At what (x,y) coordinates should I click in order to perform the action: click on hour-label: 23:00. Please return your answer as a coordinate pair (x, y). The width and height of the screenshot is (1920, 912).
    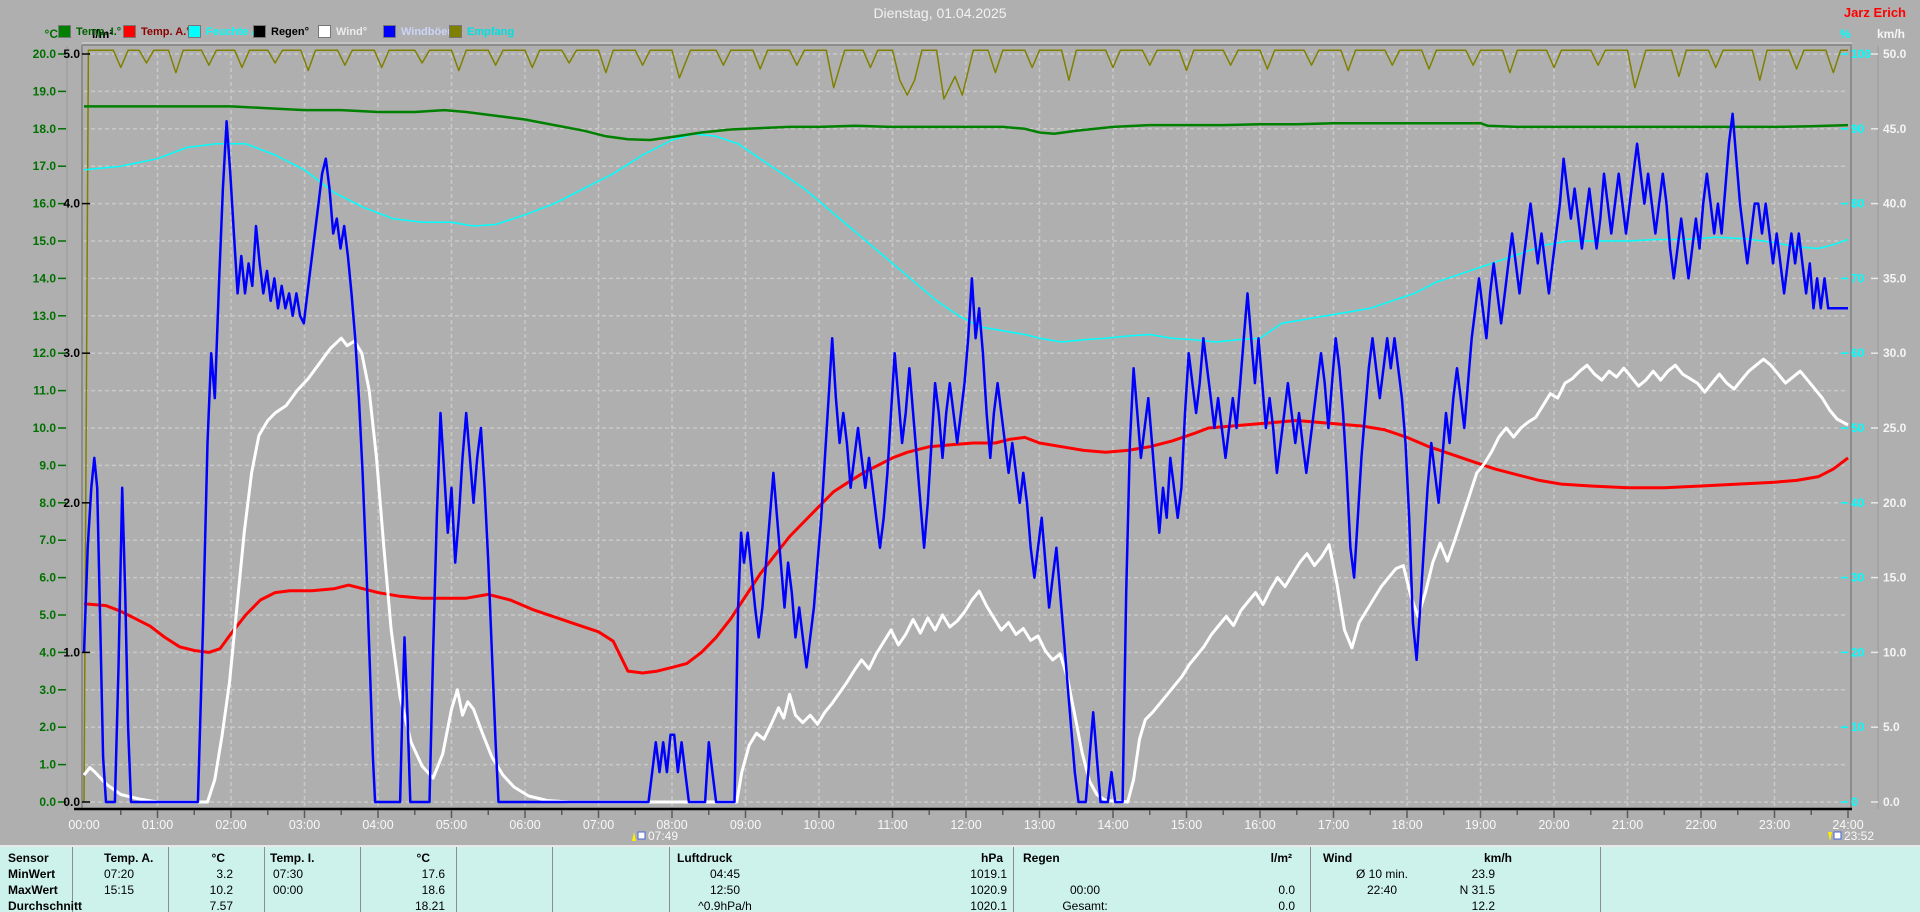
    Looking at the image, I should click on (1774, 825).